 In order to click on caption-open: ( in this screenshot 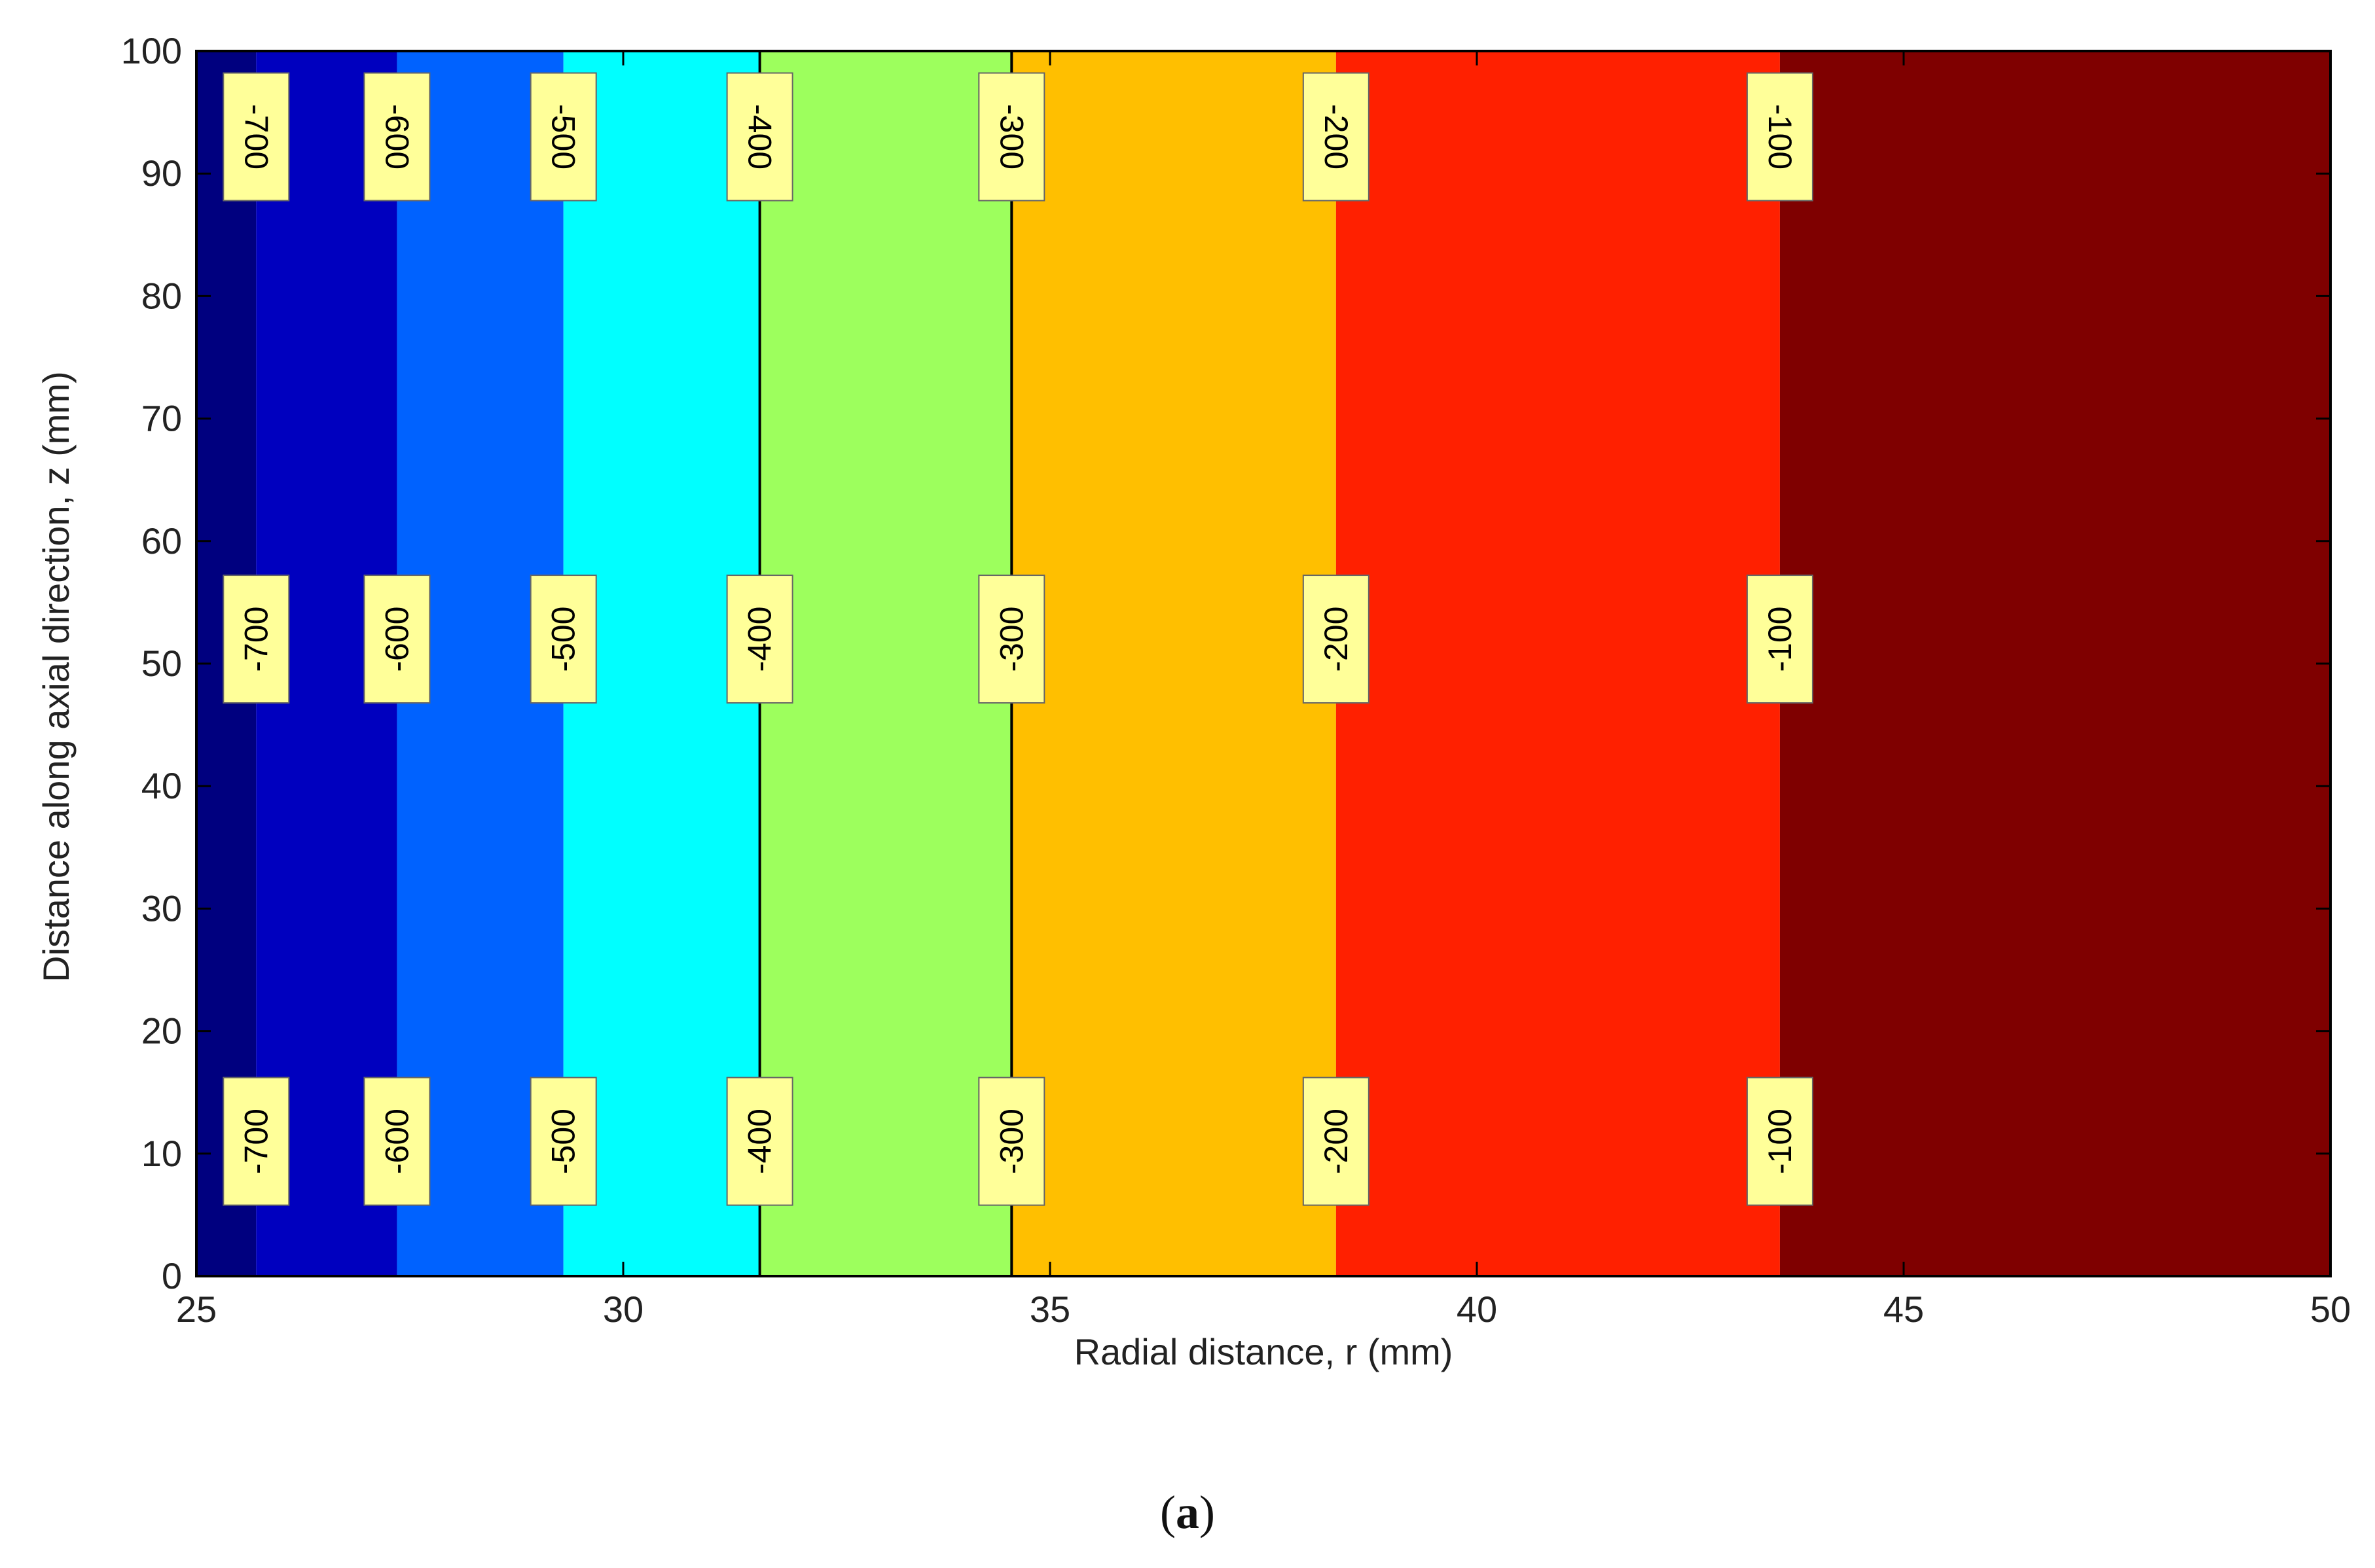, I will do `click(1168, 1513)`.